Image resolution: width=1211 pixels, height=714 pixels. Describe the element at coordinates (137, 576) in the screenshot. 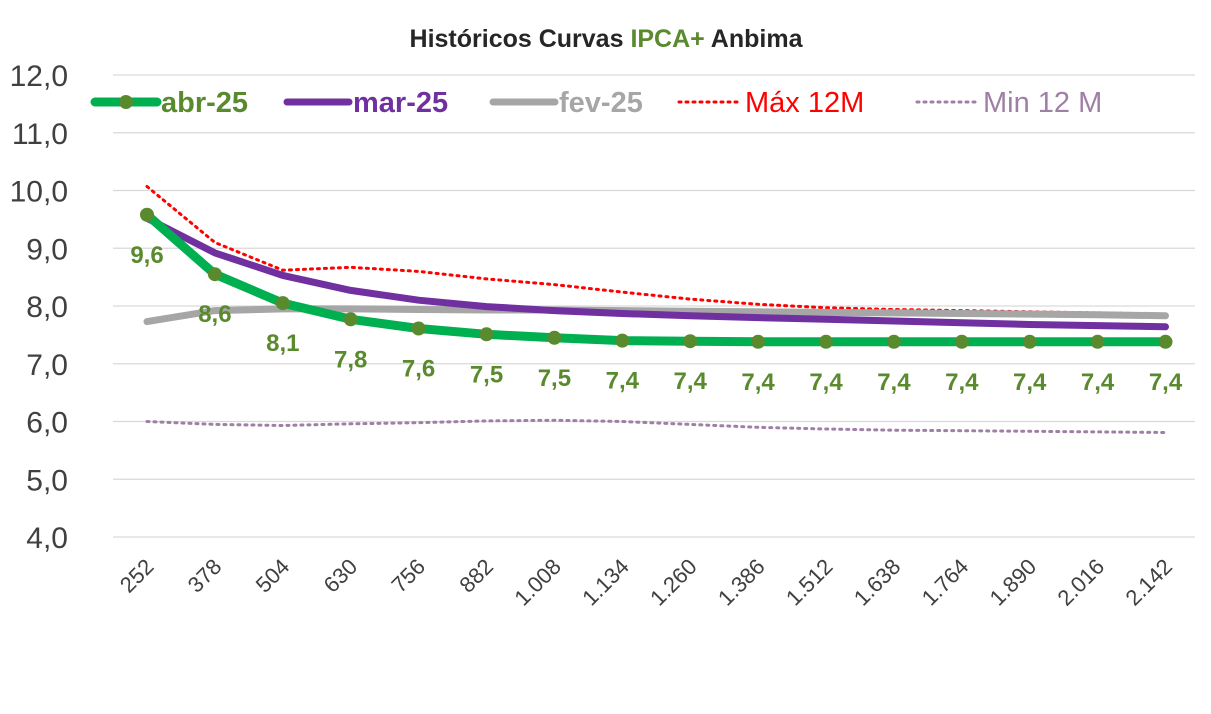

I see `x-tick-label: 252` at that location.